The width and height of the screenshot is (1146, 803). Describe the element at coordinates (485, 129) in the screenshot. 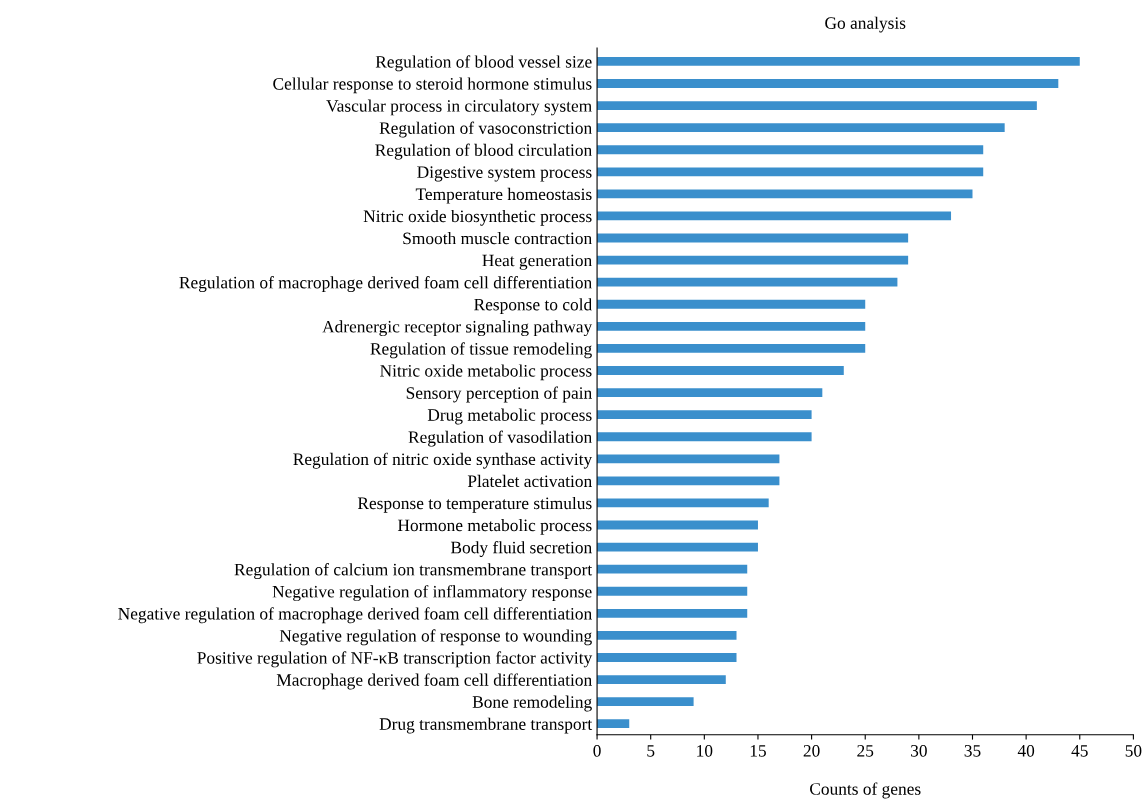

I see `y-tick-label: Regulation of vasoconstriction` at that location.